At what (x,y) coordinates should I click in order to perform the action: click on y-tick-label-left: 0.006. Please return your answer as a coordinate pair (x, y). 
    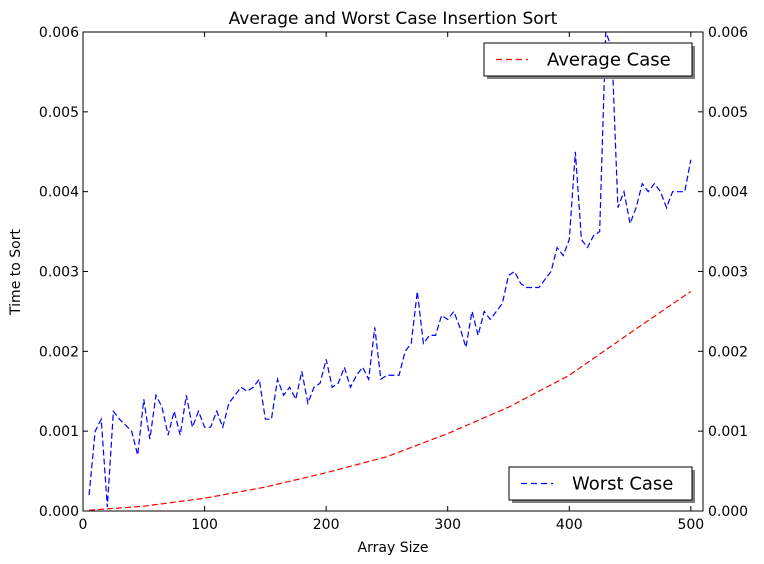
    Looking at the image, I should click on (59, 33).